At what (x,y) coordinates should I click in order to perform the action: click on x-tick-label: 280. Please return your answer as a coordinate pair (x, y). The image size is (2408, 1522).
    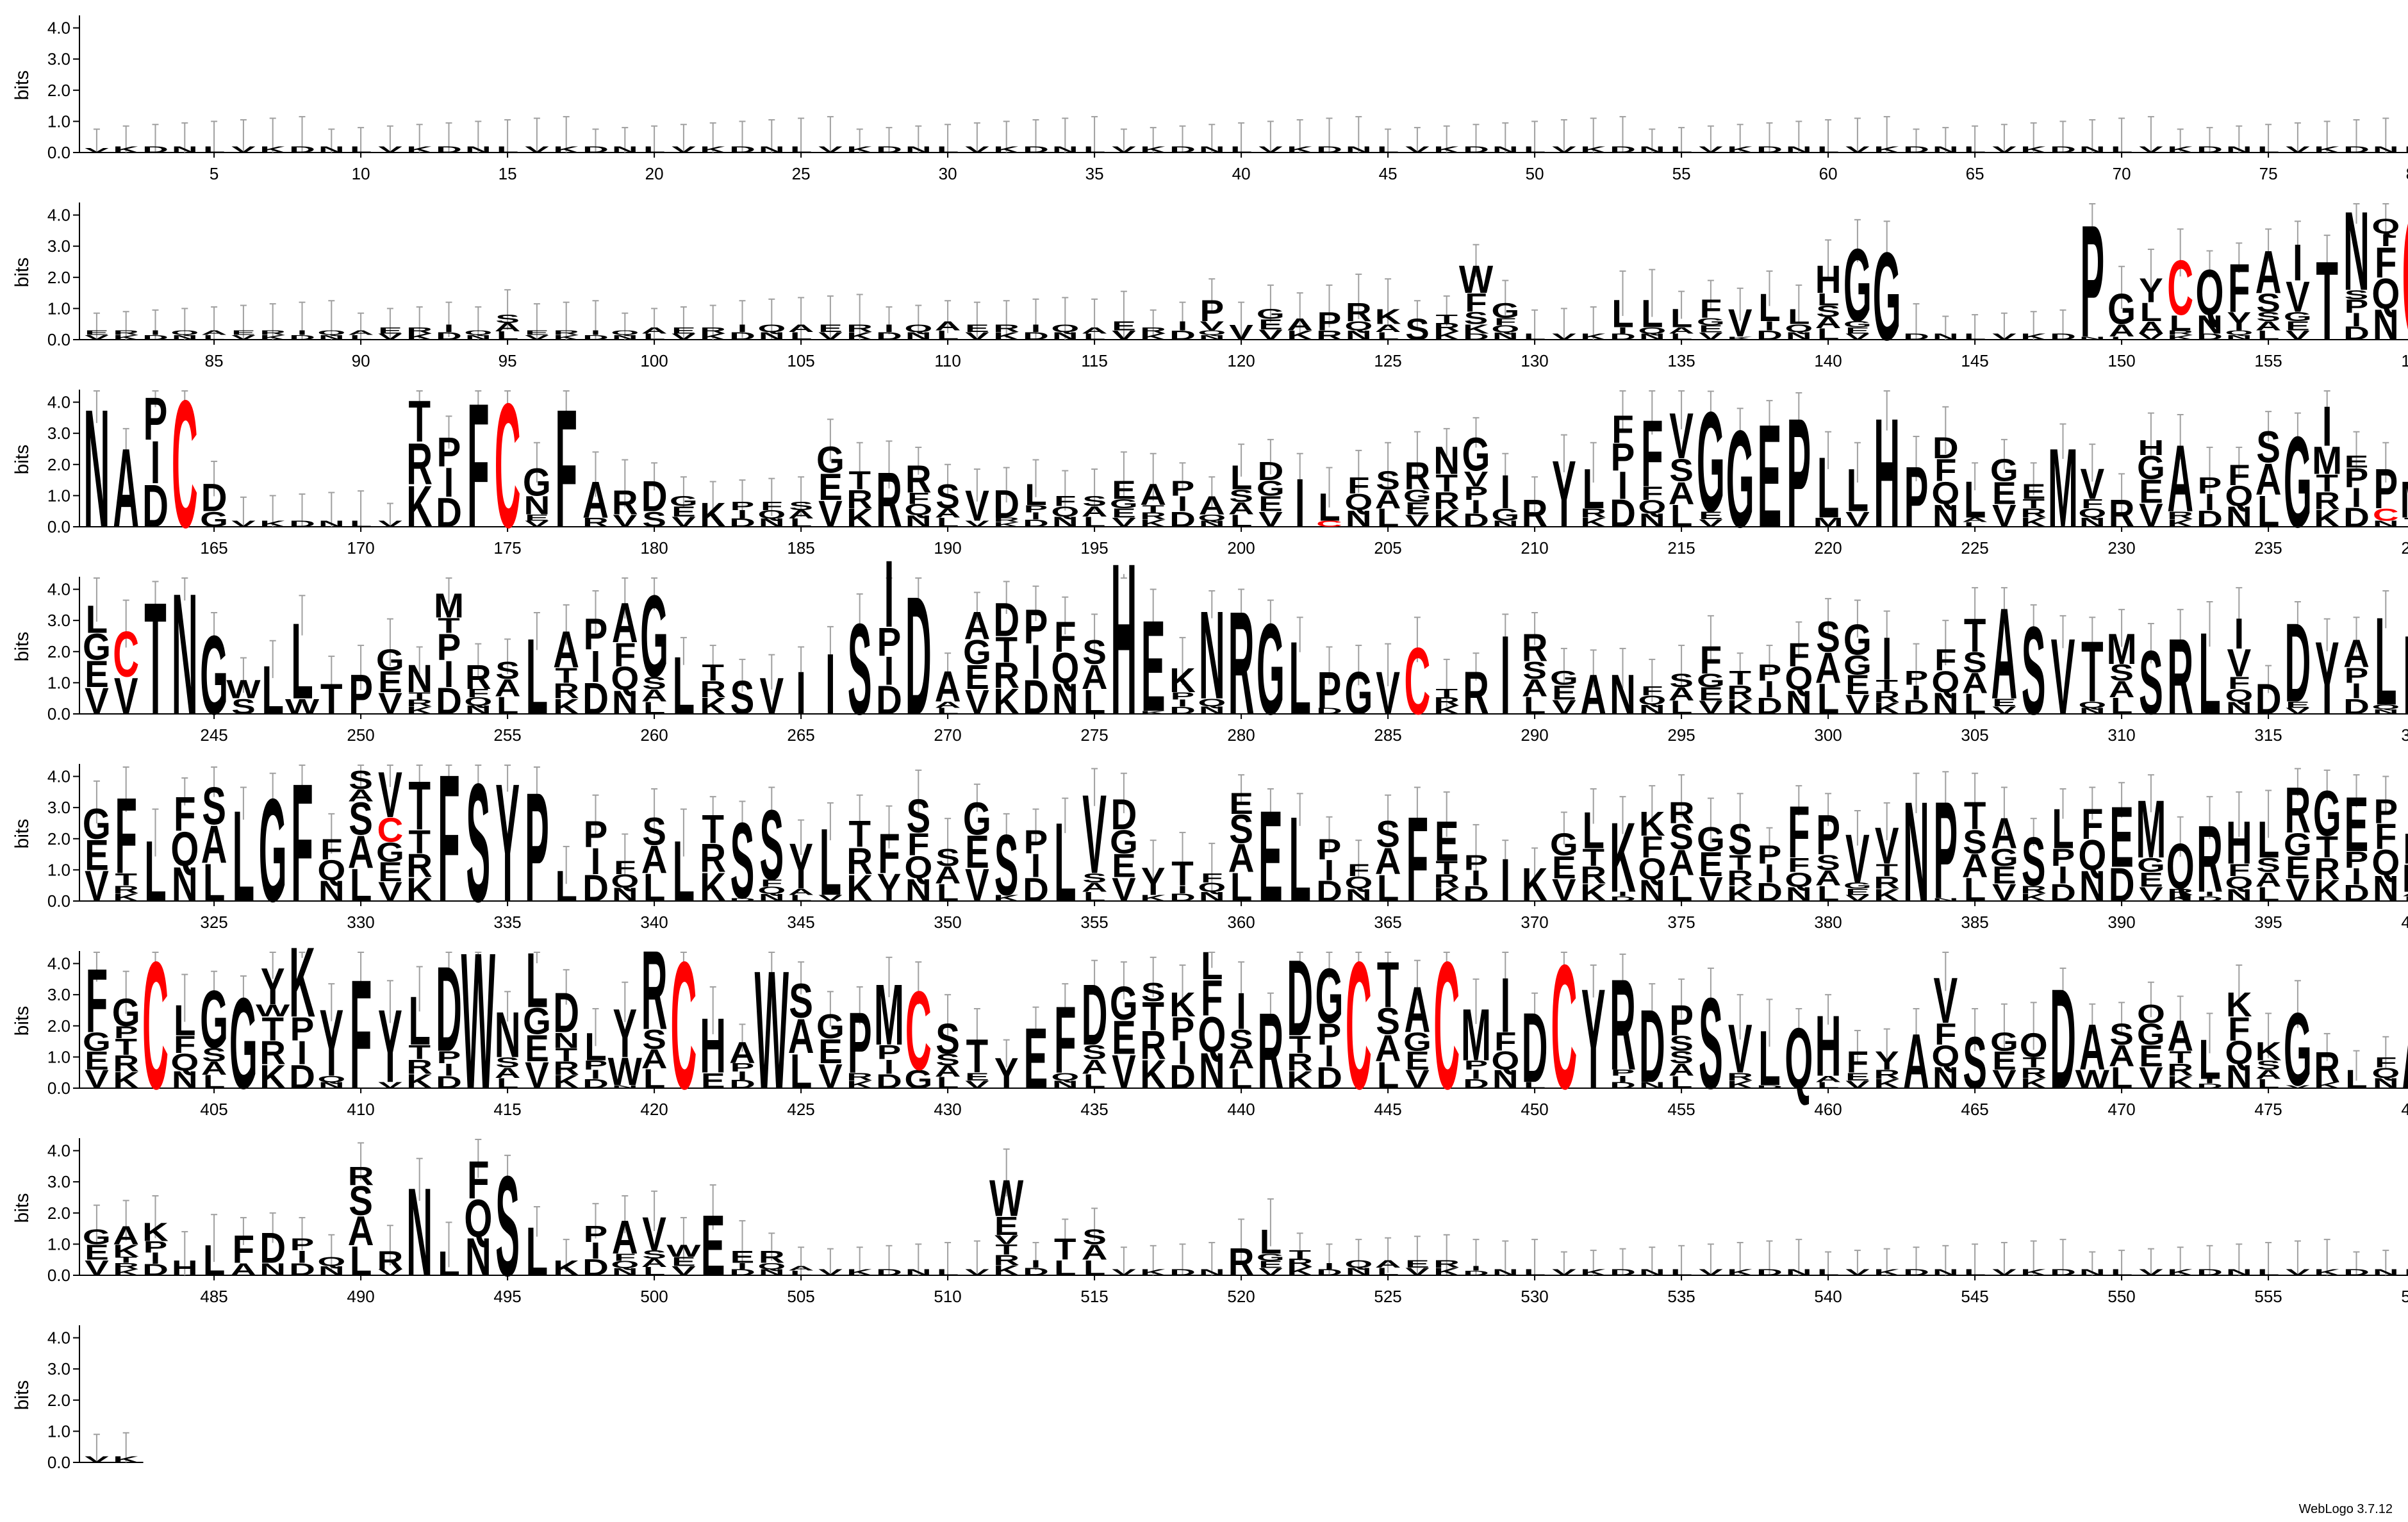
    Looking at the image, I should click on (1241, 735).